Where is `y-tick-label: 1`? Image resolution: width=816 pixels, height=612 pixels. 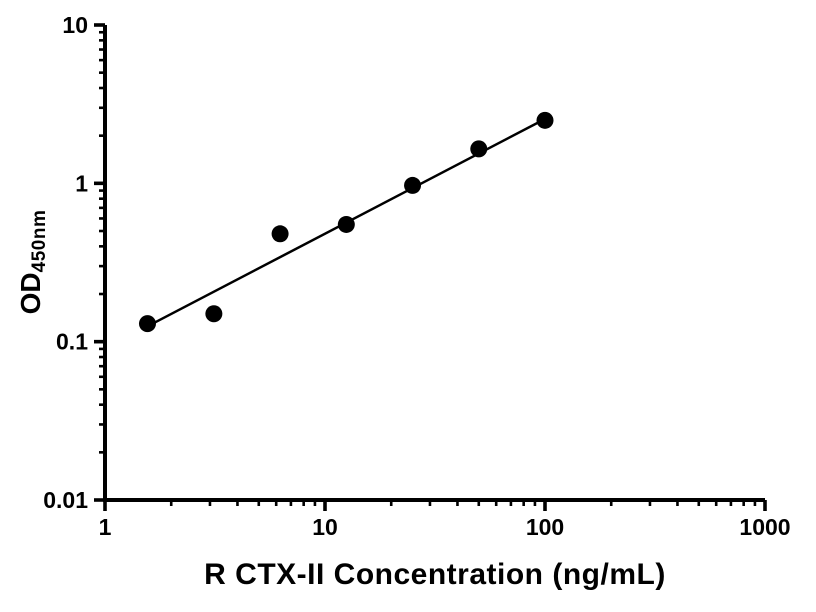
y-tick-label: 1 is located at coordinates (81, 183).